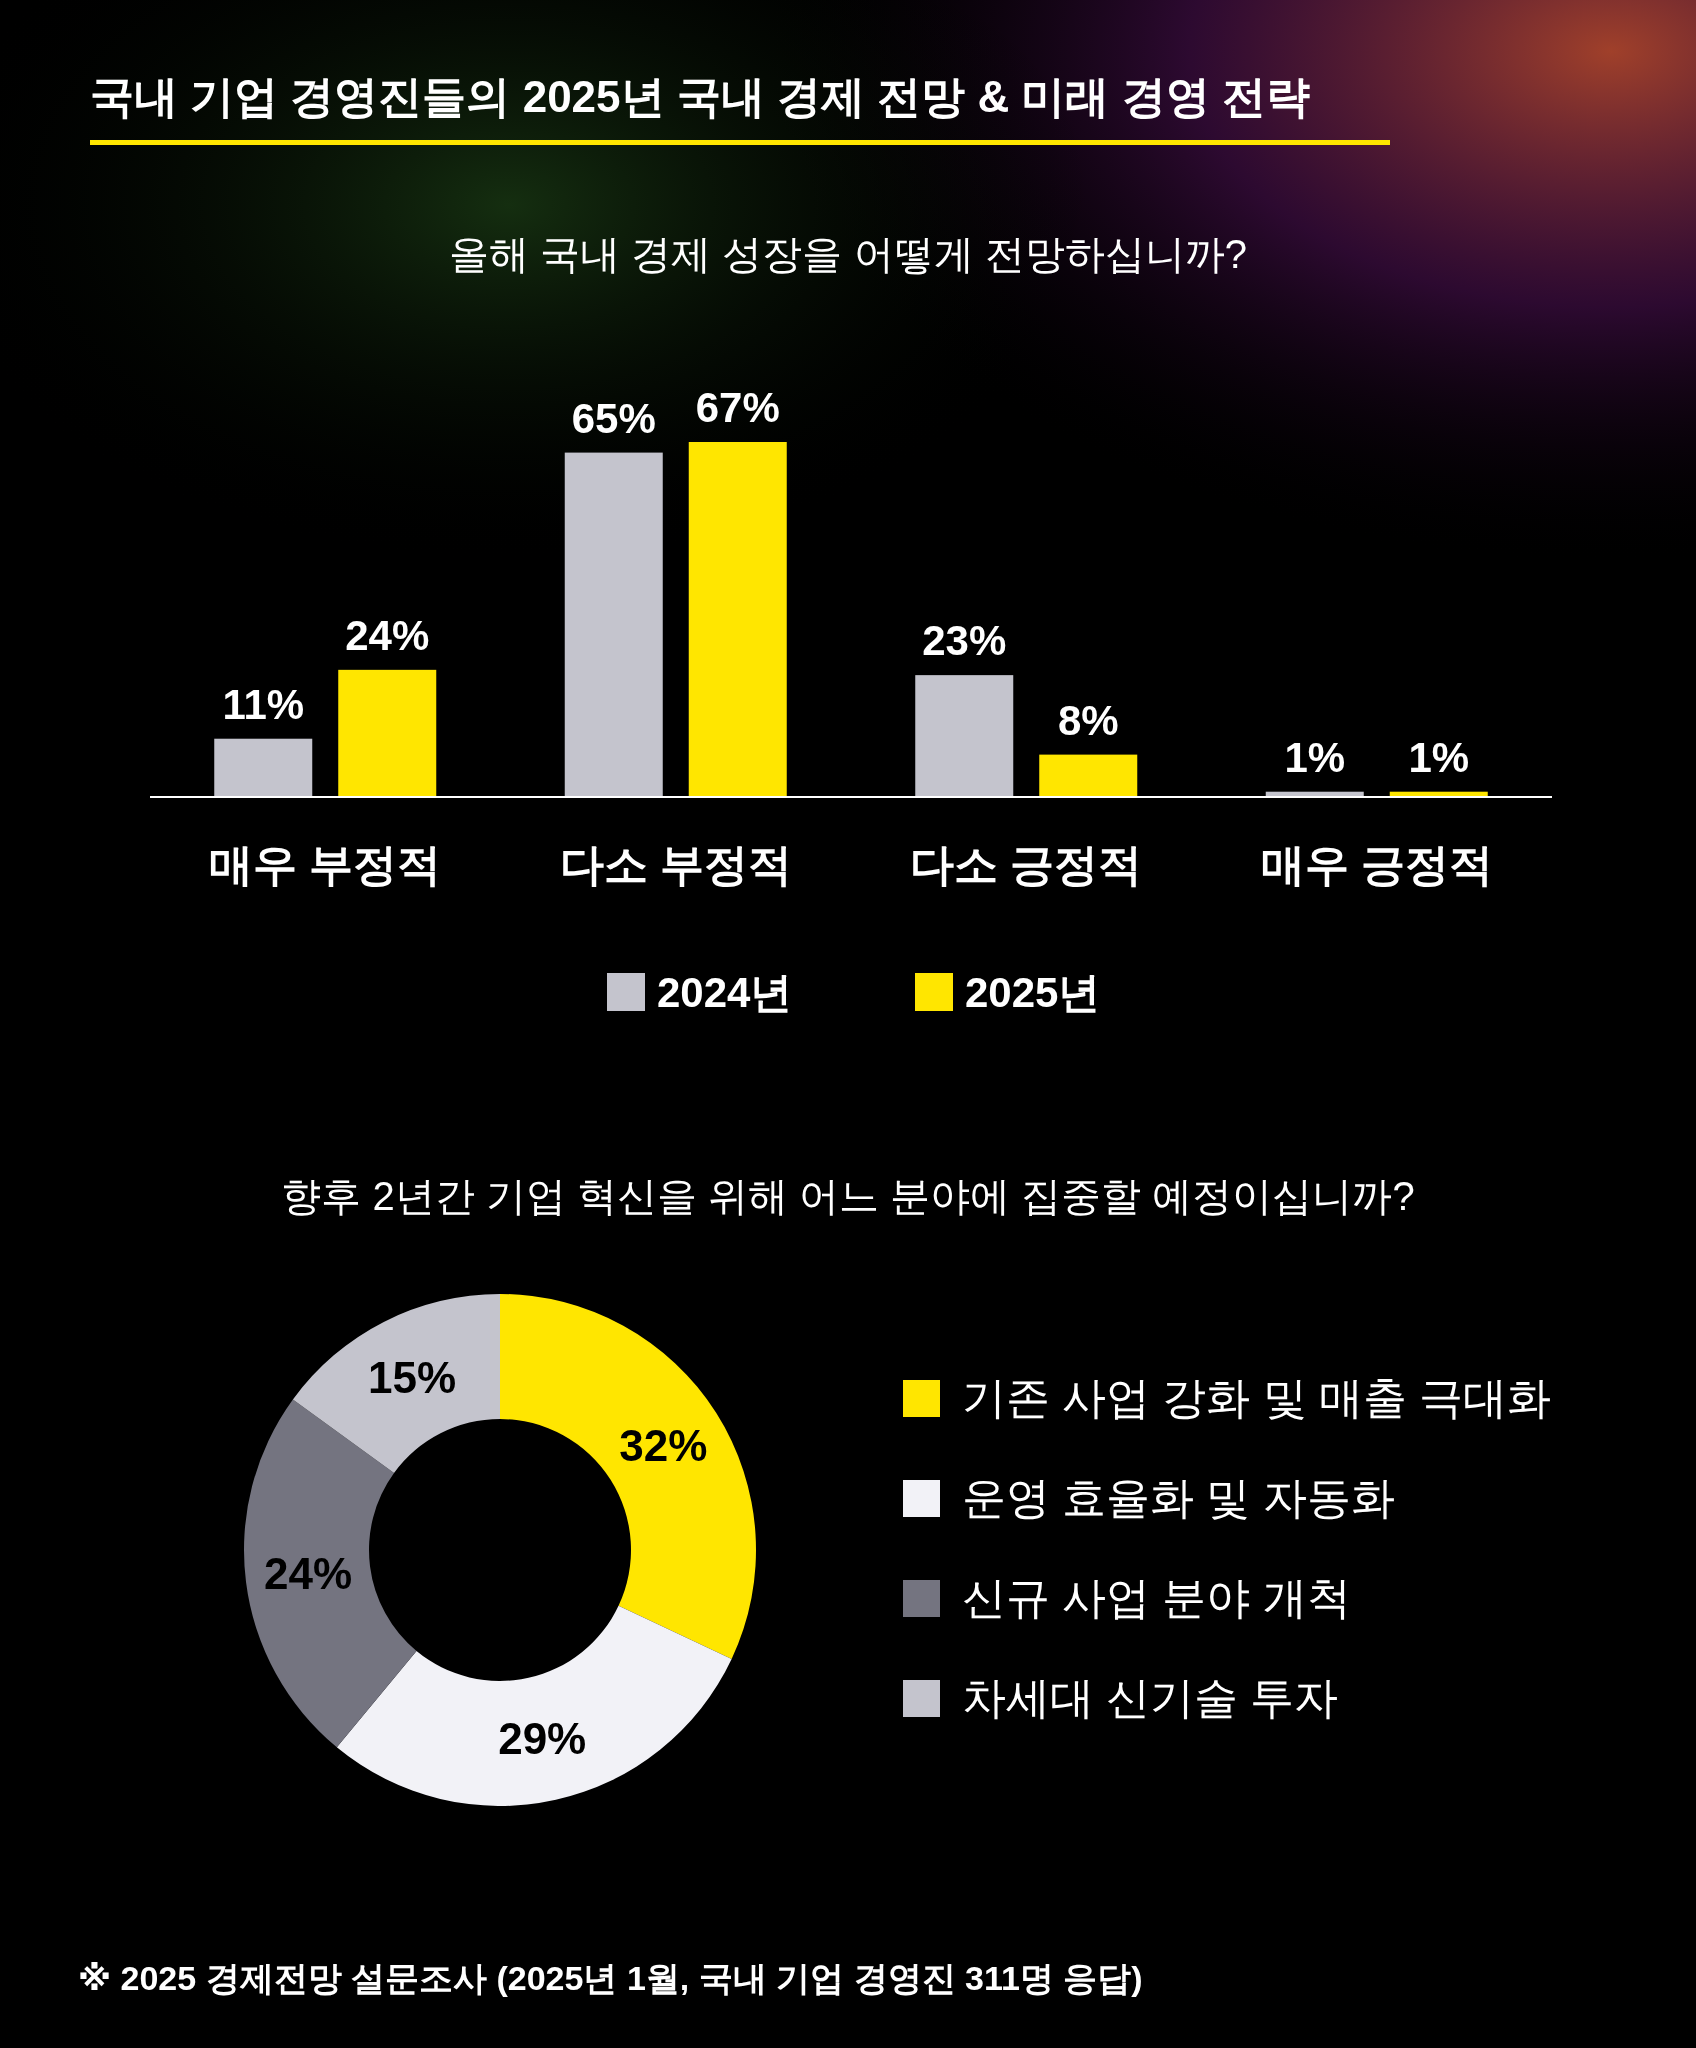  I want to click on chart-subtitle: 올해 국내 경제 성장을 어떻게 전망하십니까?, so click(848, 254).